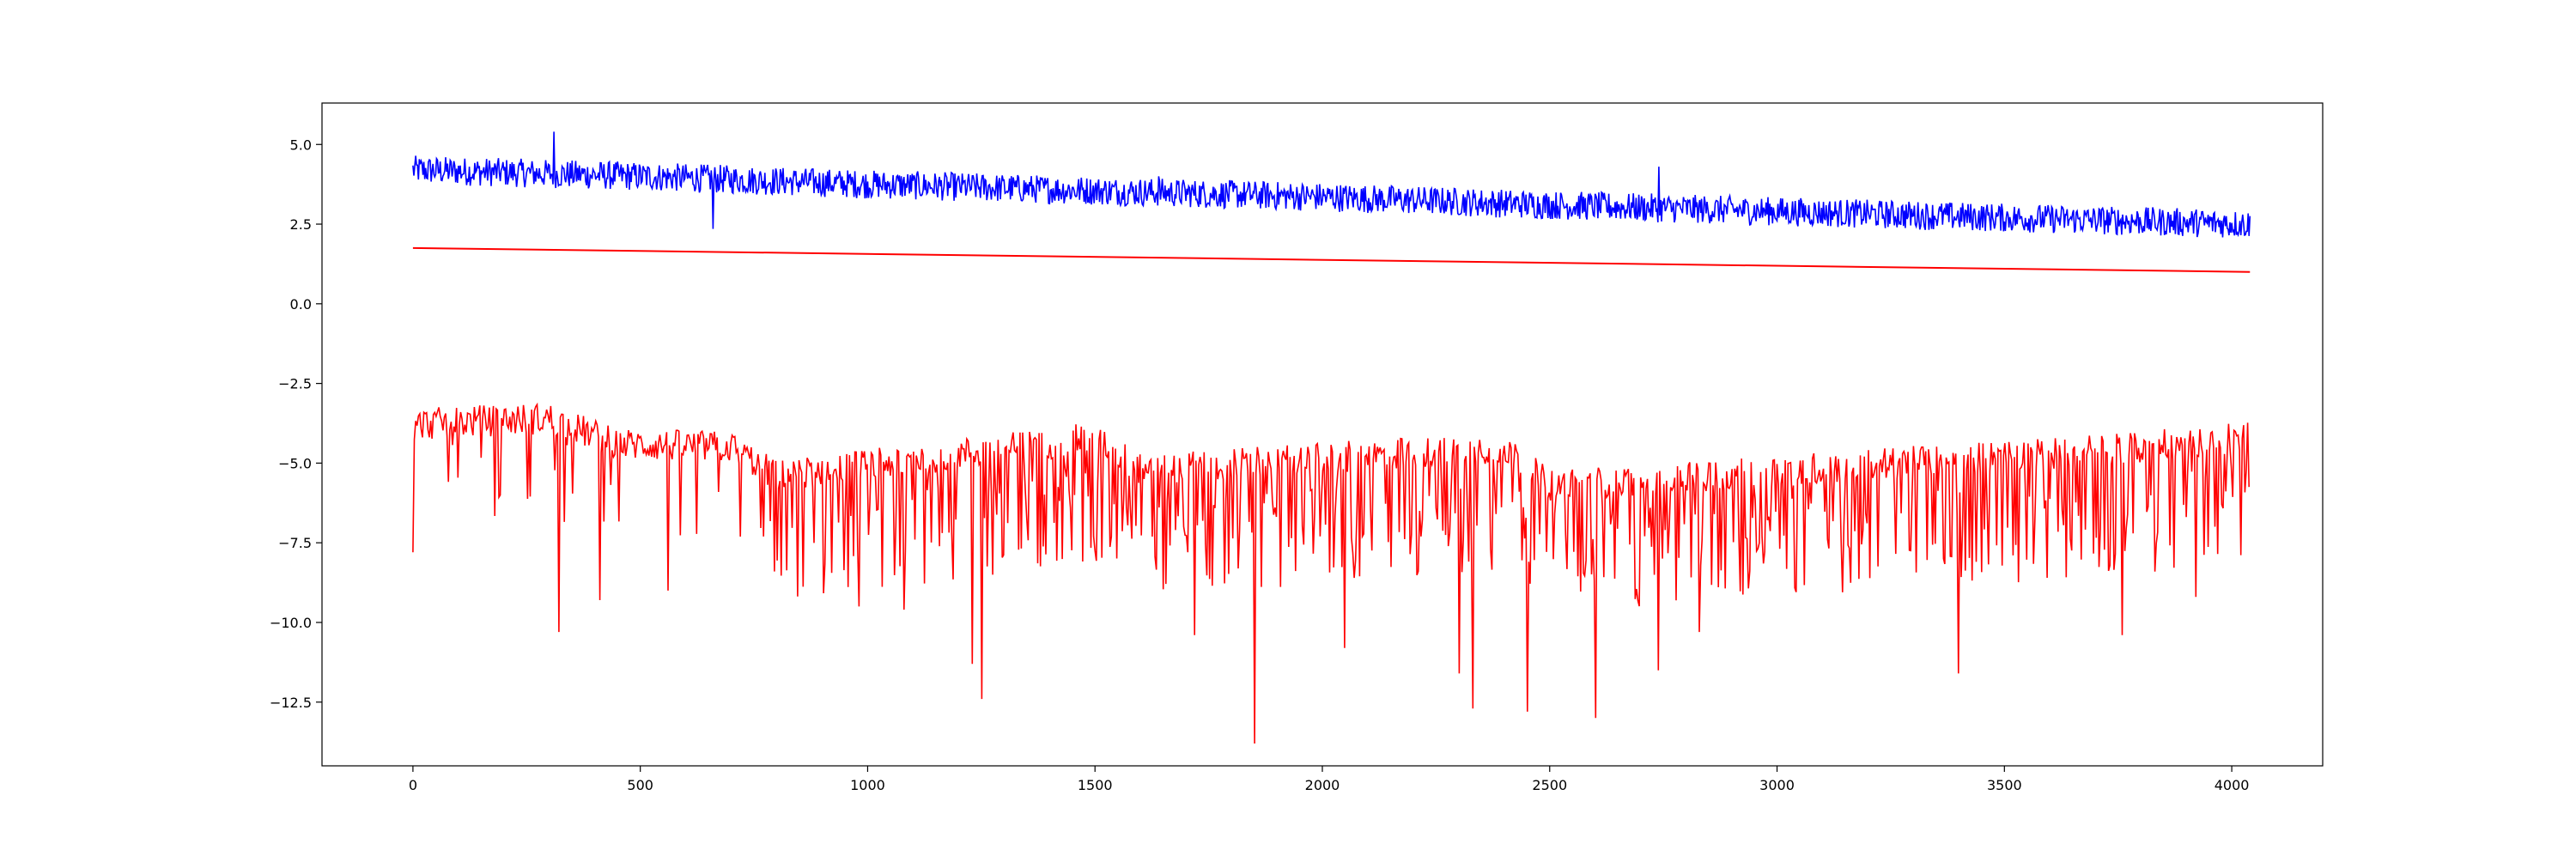 This screenshot has height=862, width=2576. I want to click on x-tick-label: 1500, so click(1096, 785).